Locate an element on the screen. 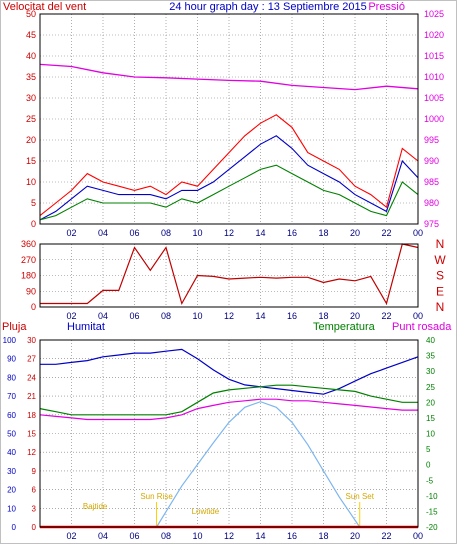  rain-y-tick-label: 15 is located at coordinates (31, 434).